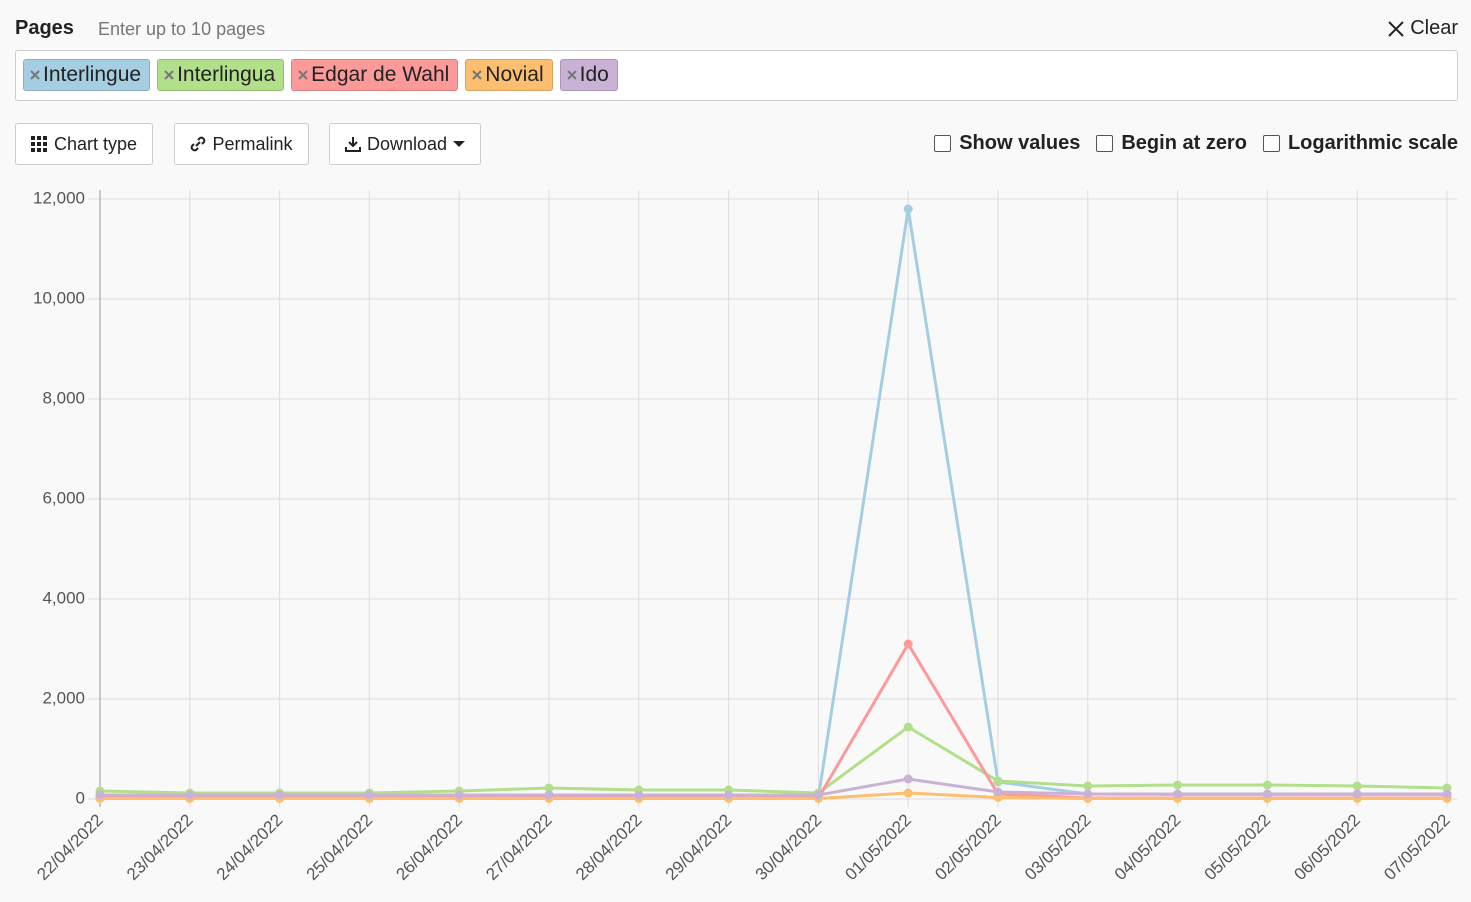 This screenshot has width=1471, height=902. Describe the element at coordinates (1058, 847) in the screenshot. I see `x-tick-label: 03/05/2022` at that location.